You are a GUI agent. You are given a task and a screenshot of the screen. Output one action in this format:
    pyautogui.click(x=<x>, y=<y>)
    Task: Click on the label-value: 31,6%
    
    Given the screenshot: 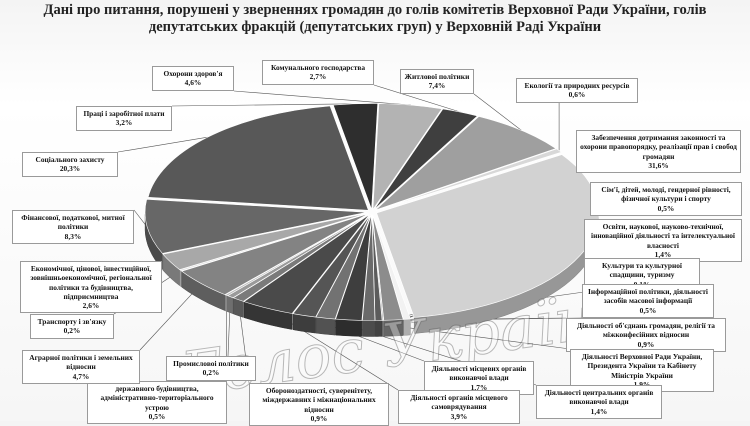 What is the action you would take?
    pyautogui.click(x=658, y=165)
    